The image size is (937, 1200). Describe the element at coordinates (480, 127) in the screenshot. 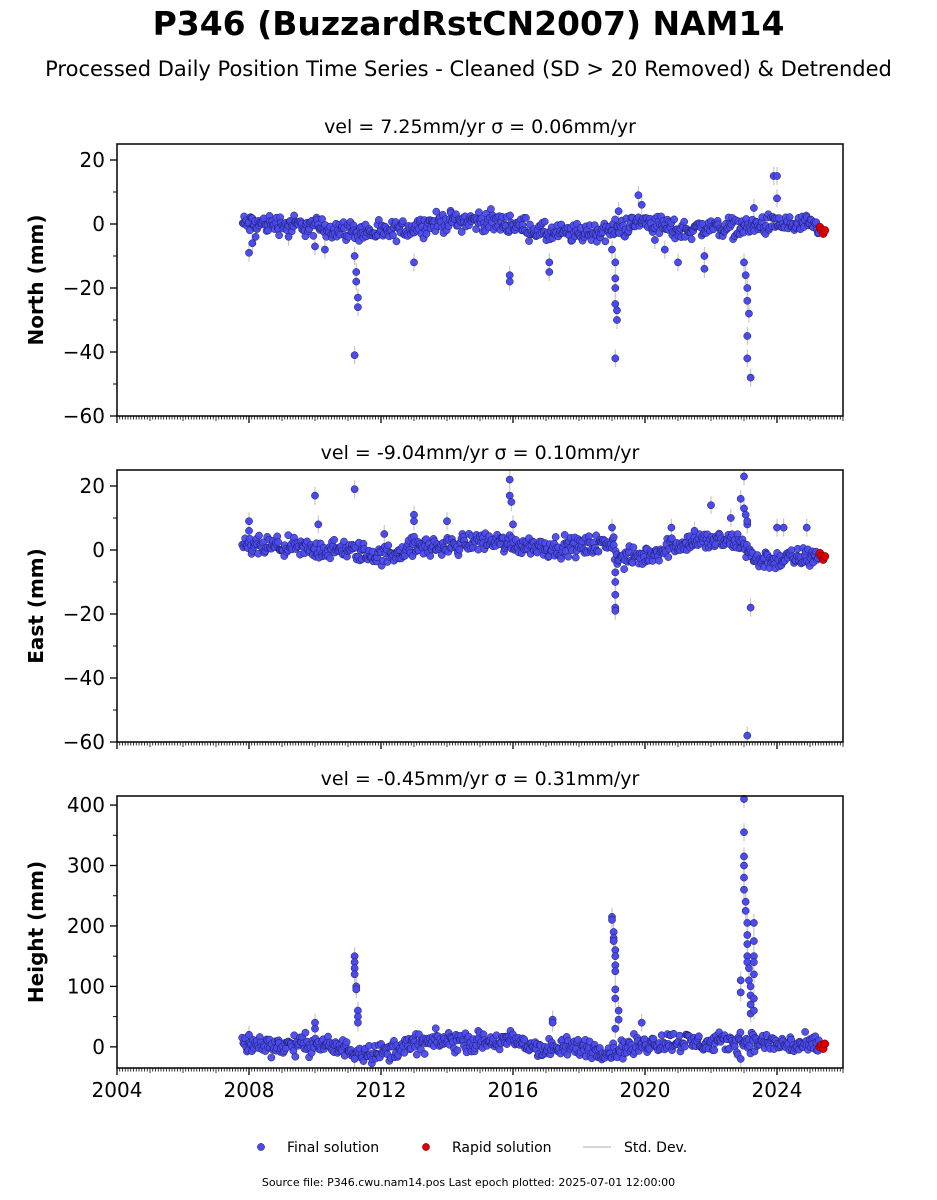

I see `panel-title: vel = 7.25mm/yr σ = 0.06mm/yr` at that location.